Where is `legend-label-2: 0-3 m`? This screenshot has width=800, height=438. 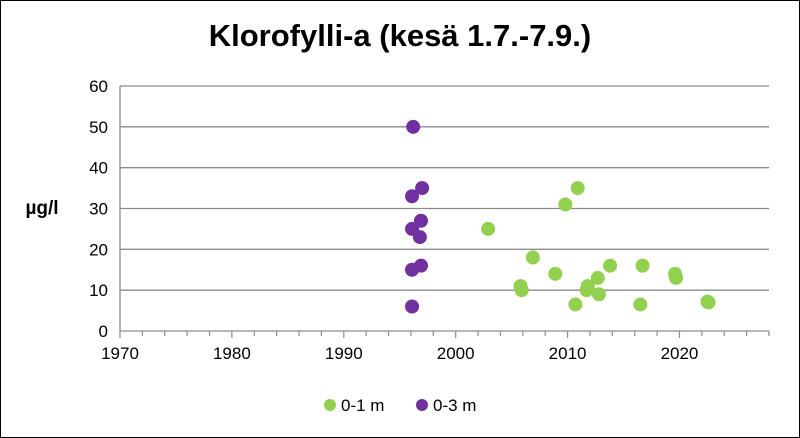 legend-label-2: 0-3 m is located at coordinates (454, 405).